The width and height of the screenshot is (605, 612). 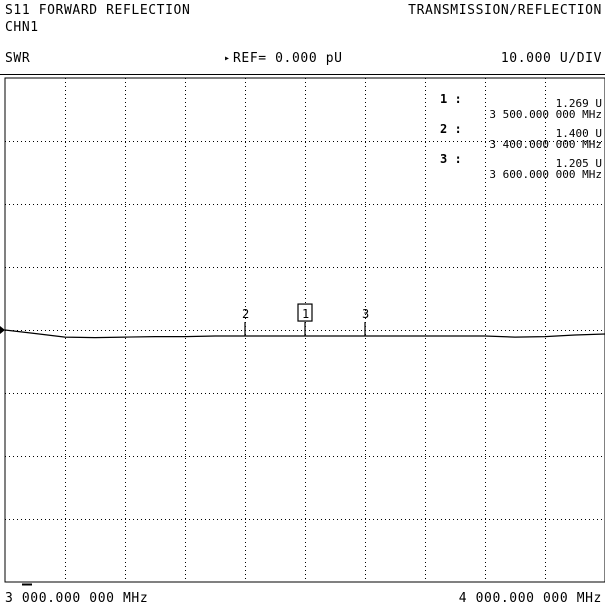 What do you see at coordinates (2, 330) in the screenshot?
I see `reference-position-arrow` at bounding box center [2, 330].